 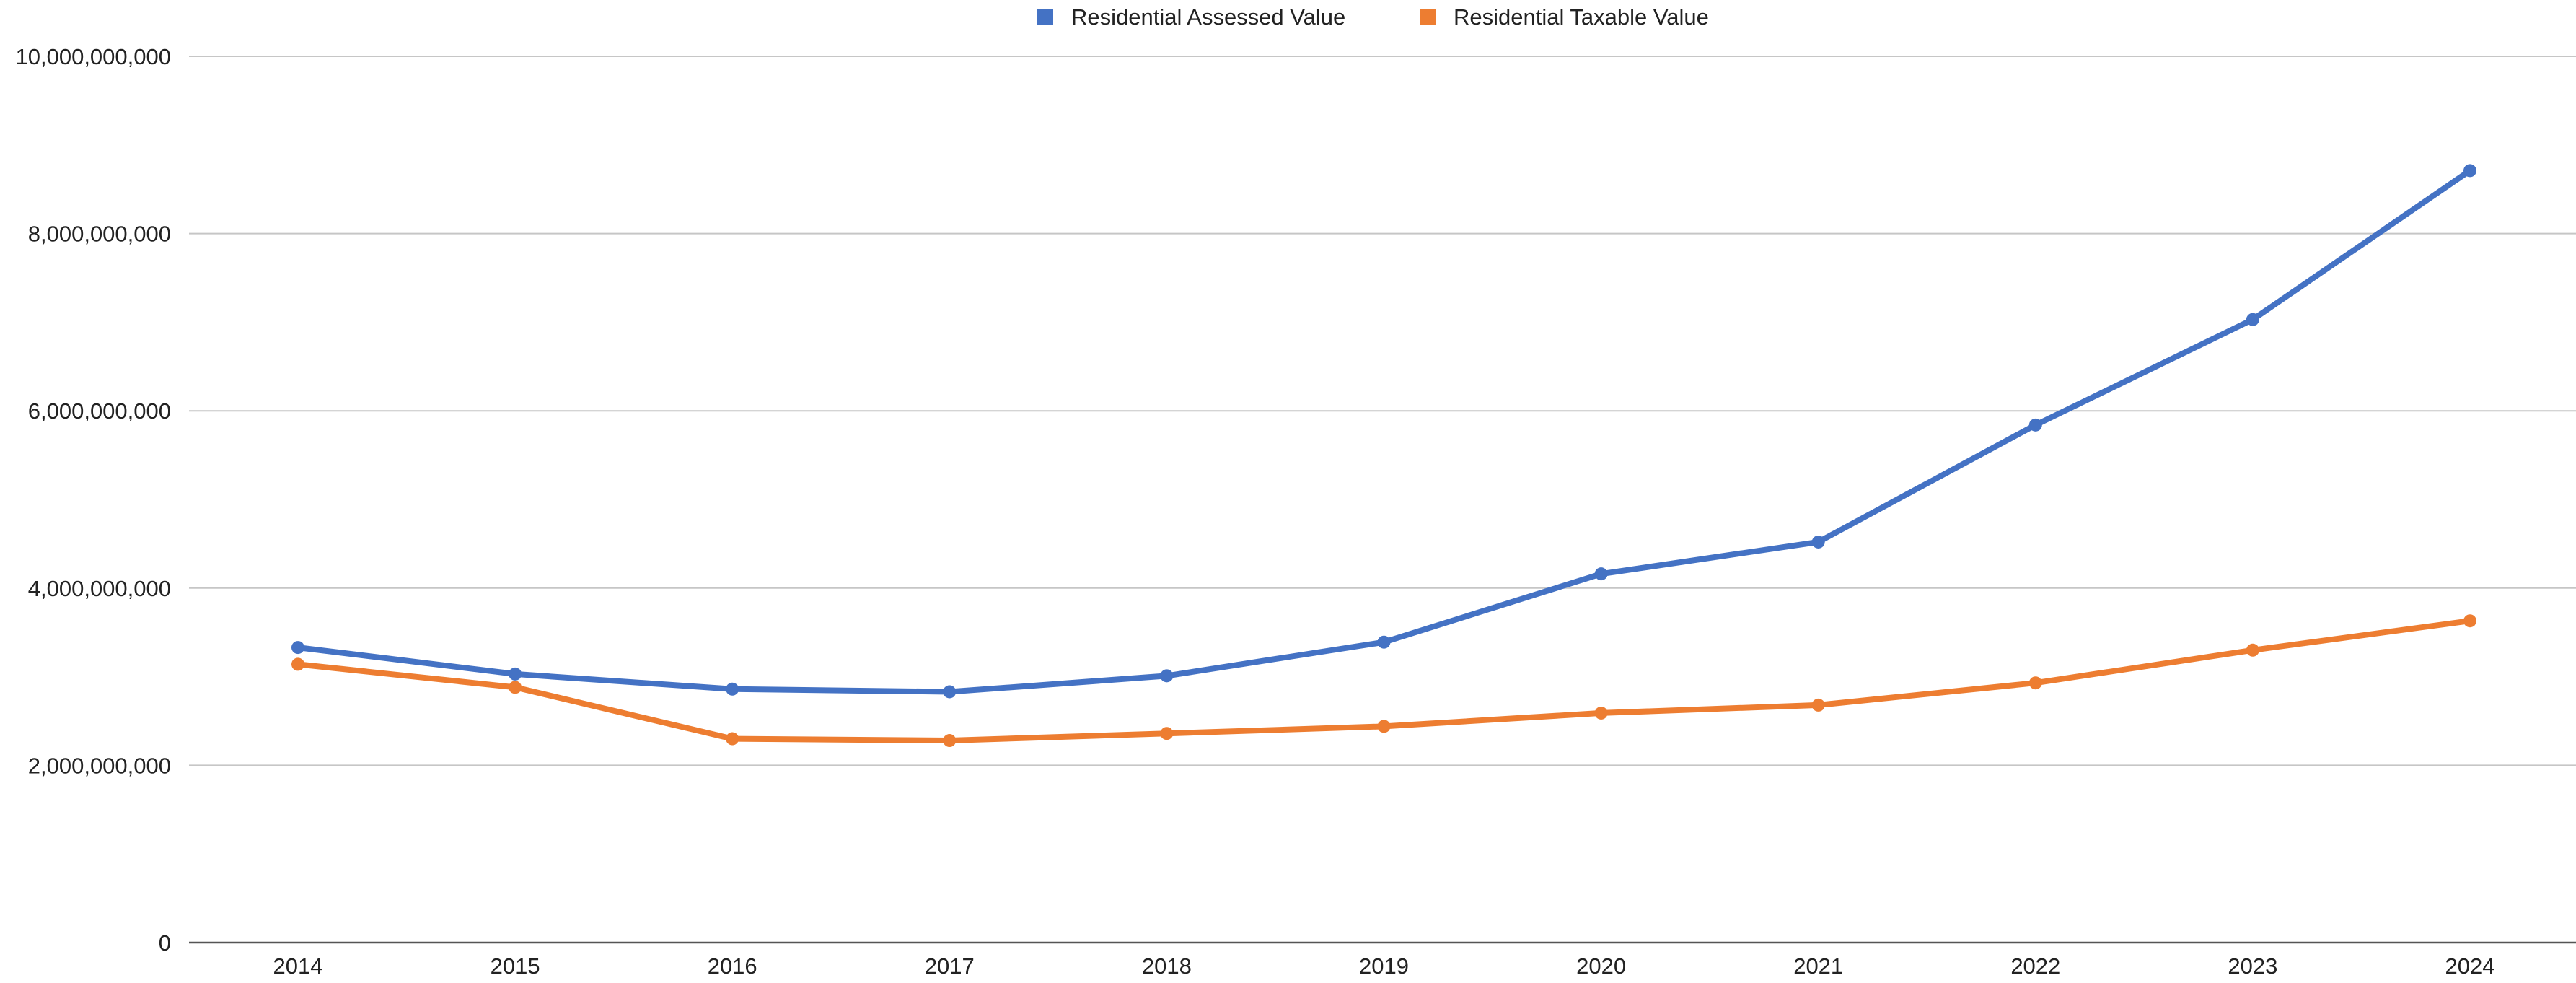 What do you see at coordinates (165, 943) in the screenshot?
I see `y-tick-label: 0` at bounding box center [165, 943].